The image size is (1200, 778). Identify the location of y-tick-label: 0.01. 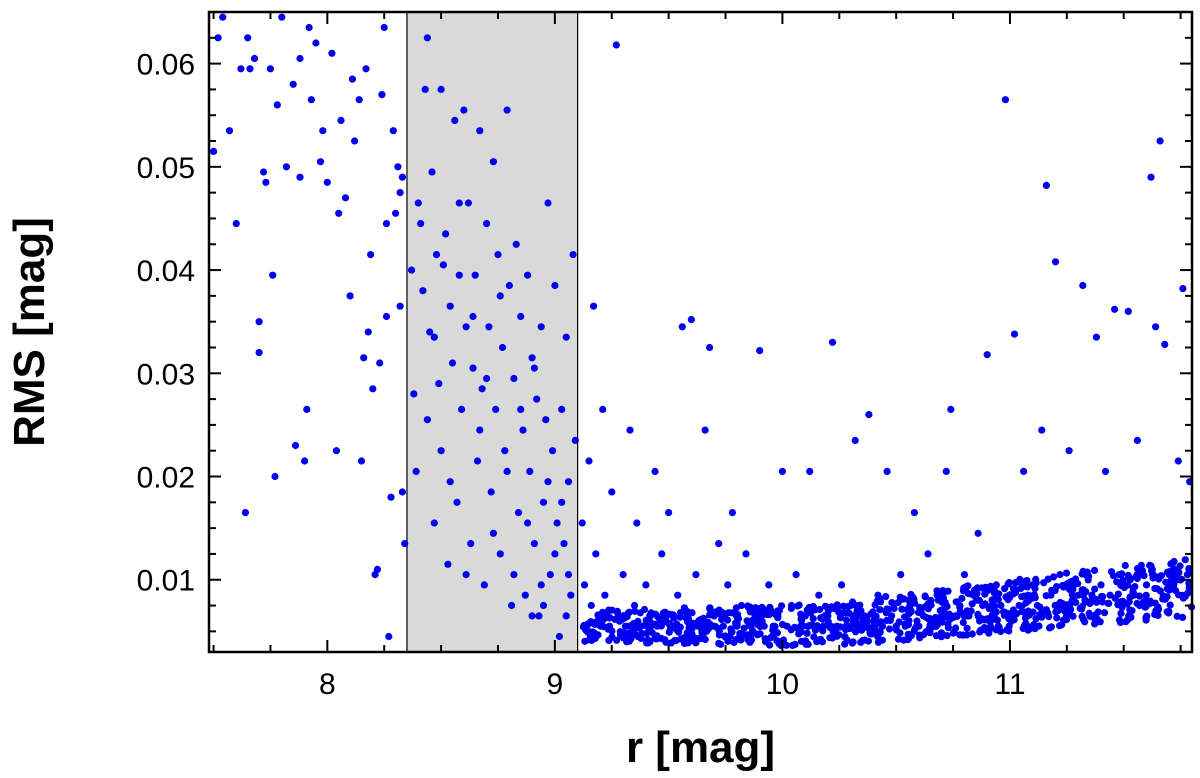
(166, 581).